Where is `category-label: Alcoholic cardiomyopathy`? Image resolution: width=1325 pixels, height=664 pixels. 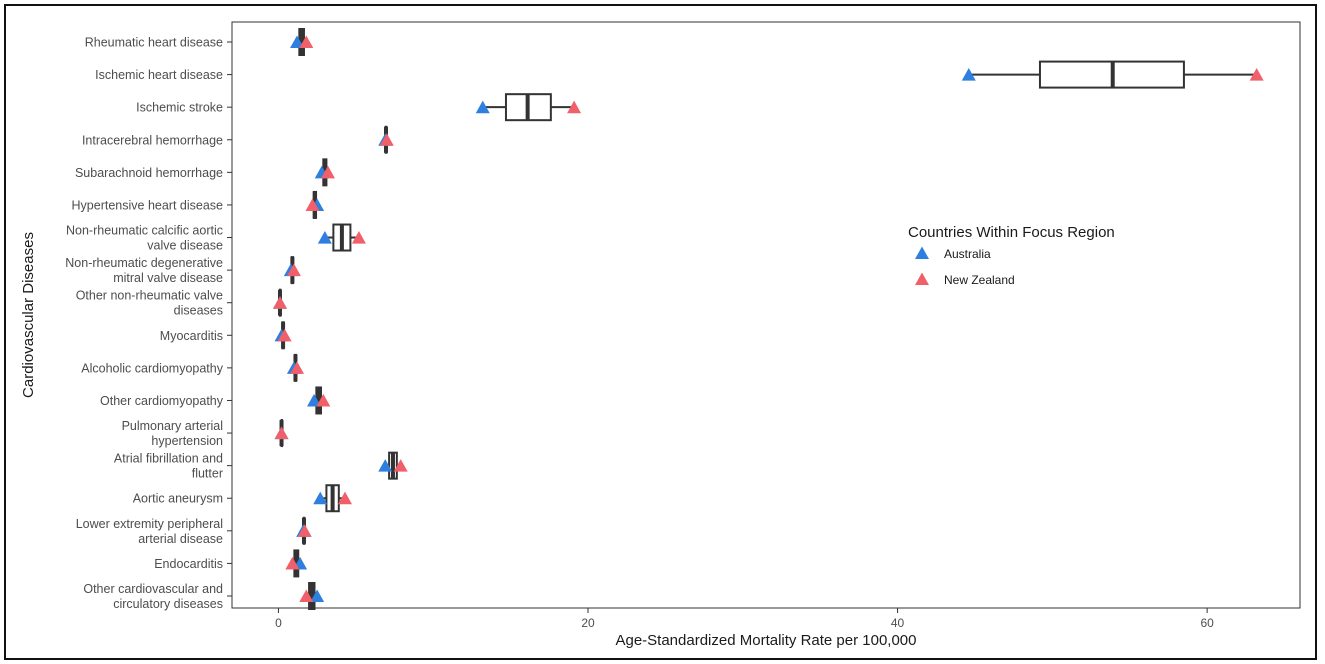
category-label: Alcoholic cardiomyopathy is located at coordinates (152, 368).